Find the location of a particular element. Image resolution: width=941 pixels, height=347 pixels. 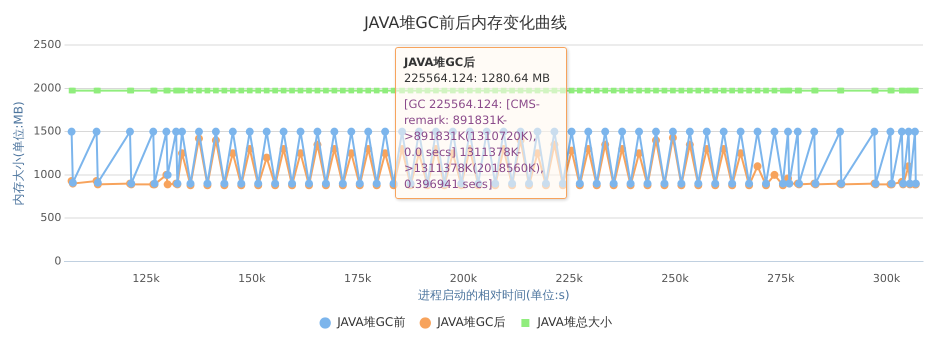

y-tick-label: 0 is located at coordinates (58, 261).